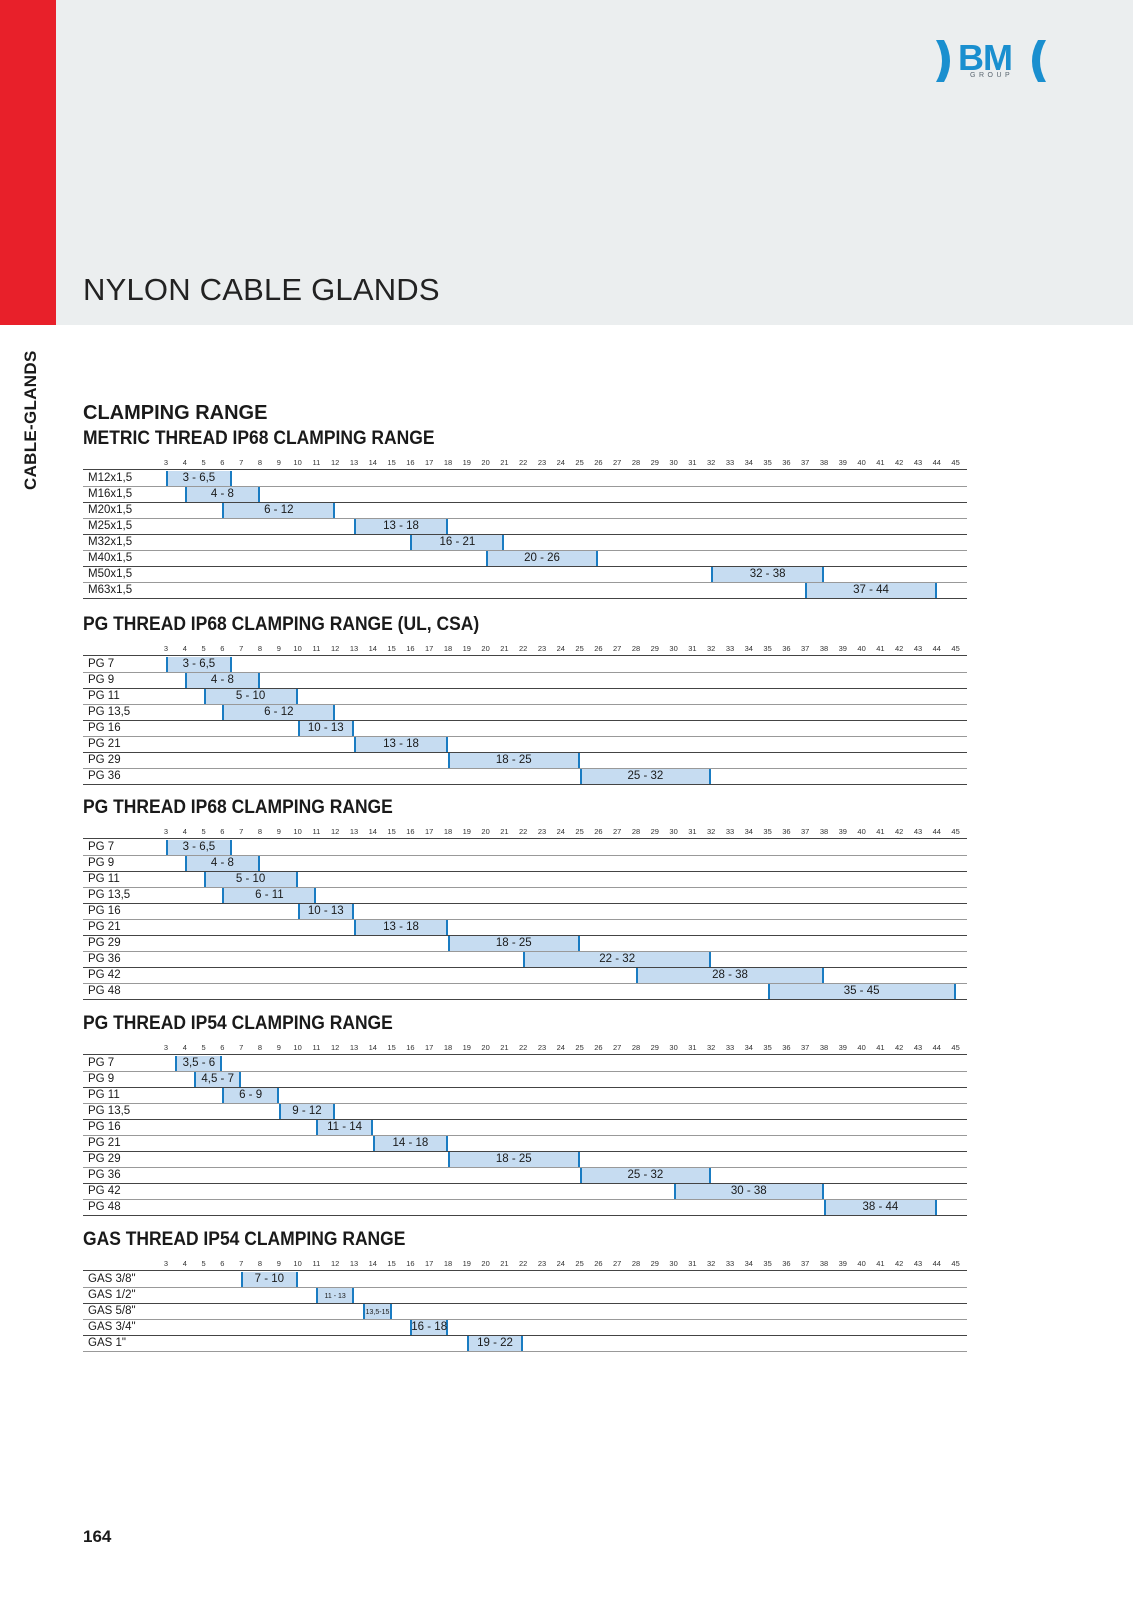 This screenshot has width=1133, height=1600. What do you see at coordinates (222, 831) in the screenshot?
I see `axis-tick-label: 6` at bounding box center [222, 831].